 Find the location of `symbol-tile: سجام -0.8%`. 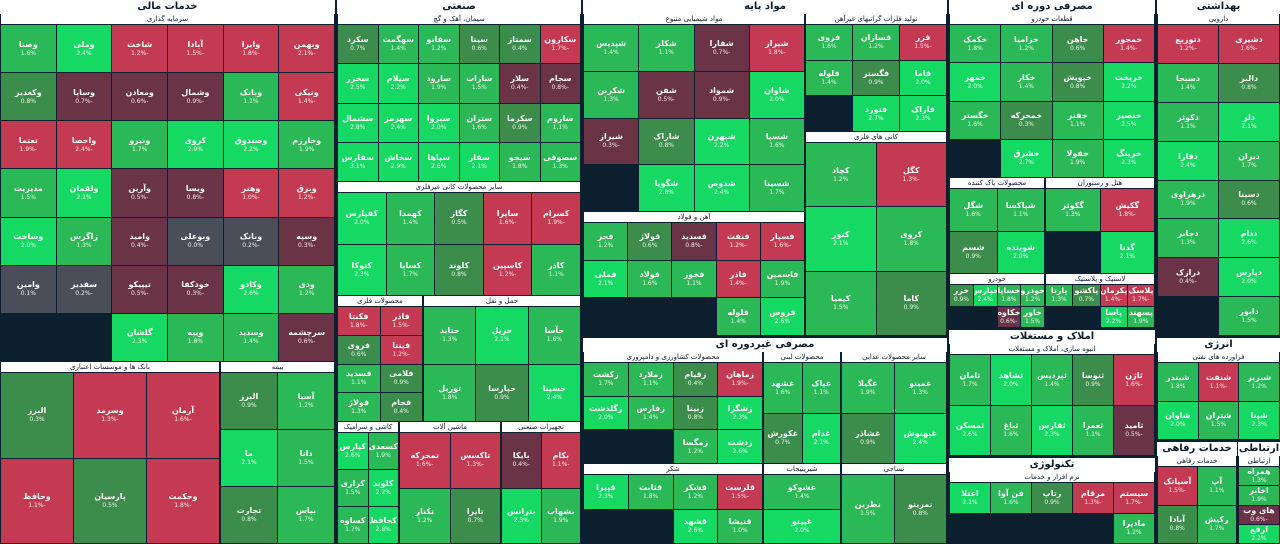

symbol-tile: سجام -0.8% is located at coordinates (560, 83).